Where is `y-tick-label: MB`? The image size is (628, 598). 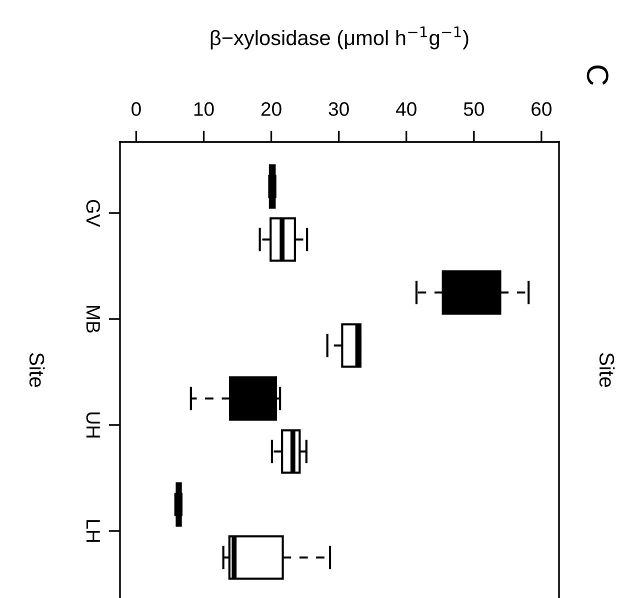
y-tick-label: MB is located at coordinates (93, 319).